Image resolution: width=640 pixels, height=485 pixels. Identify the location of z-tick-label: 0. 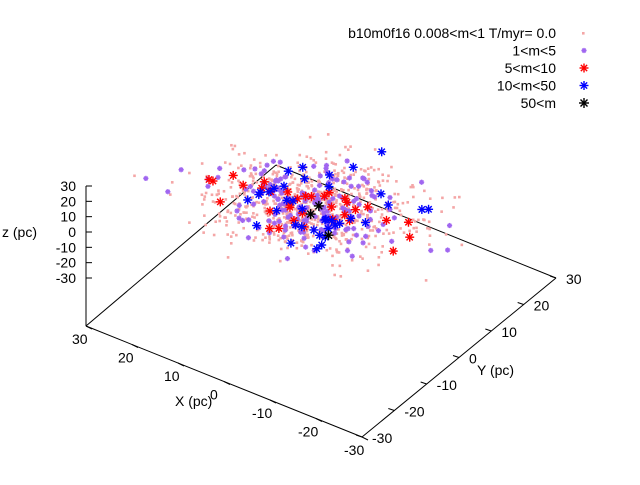
(72, 232).